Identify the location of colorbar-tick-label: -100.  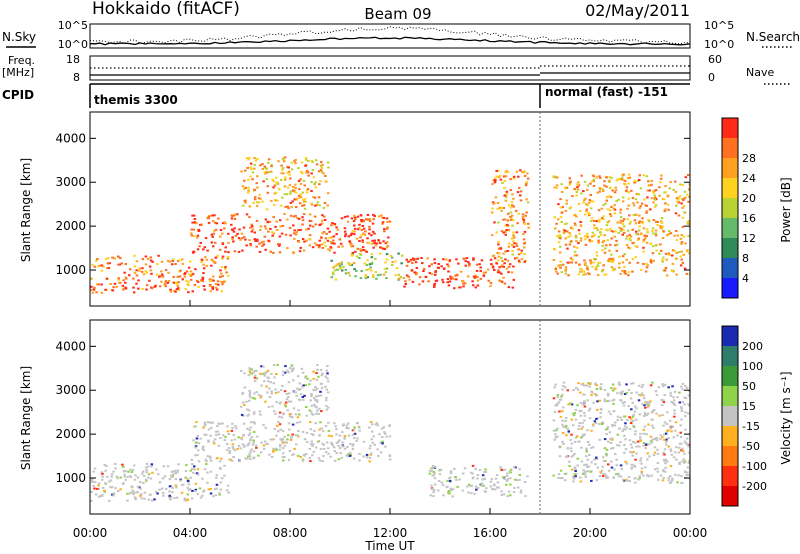
(754, 466).